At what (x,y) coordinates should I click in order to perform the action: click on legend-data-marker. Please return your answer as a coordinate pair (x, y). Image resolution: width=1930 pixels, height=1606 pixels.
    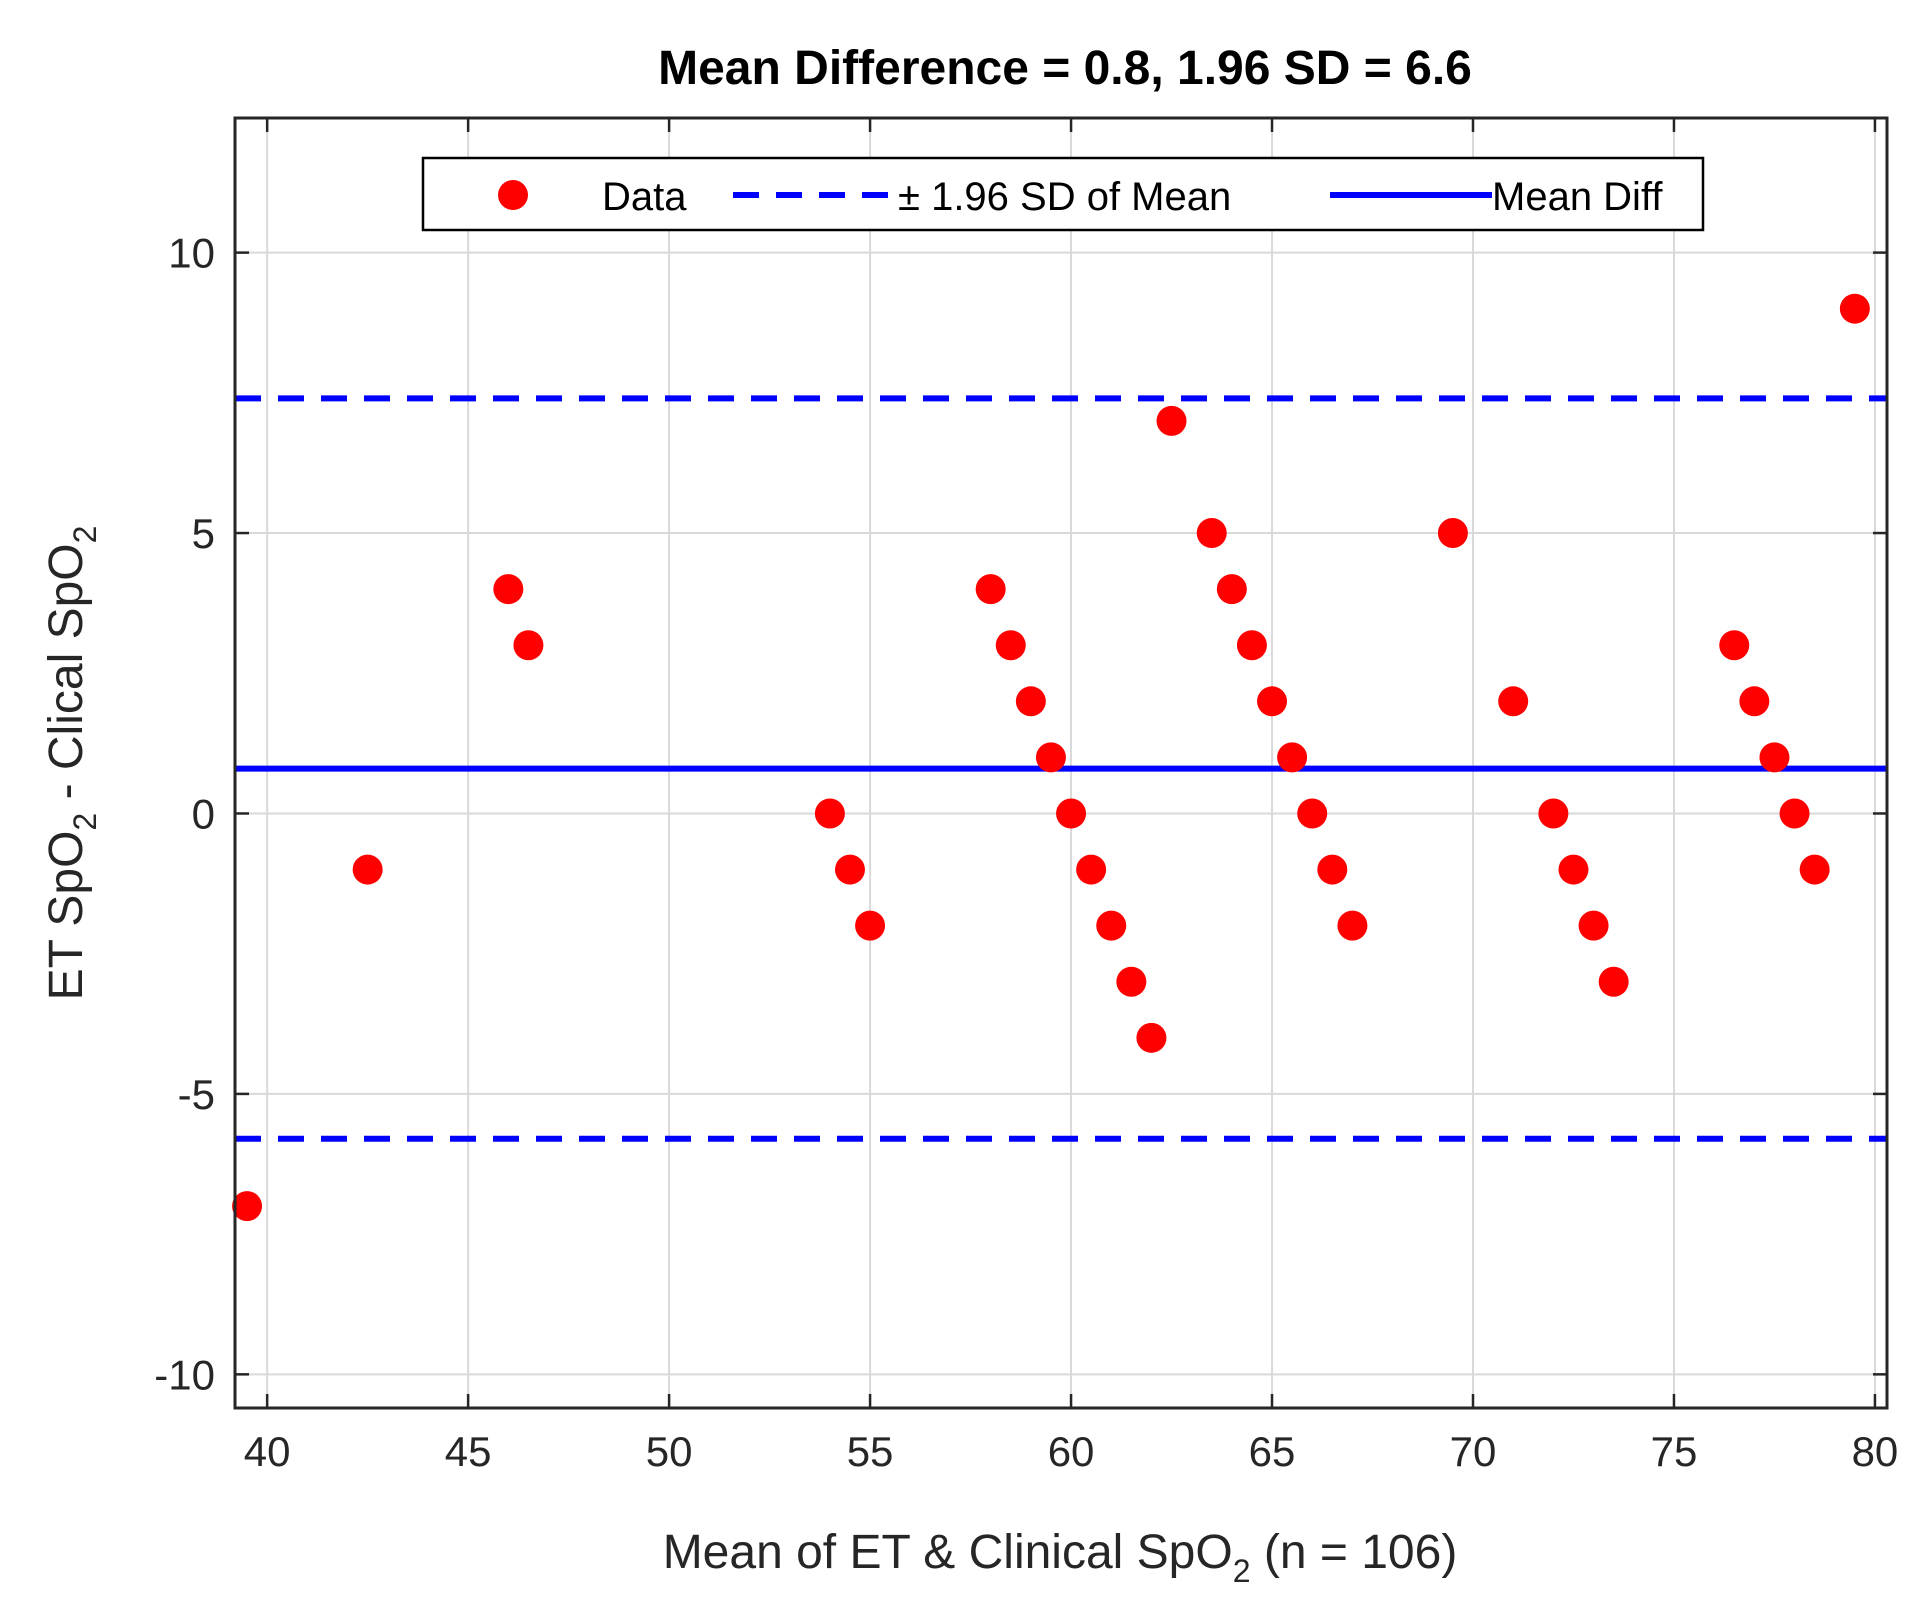
    Looking at the image, I should click on (513, 195).